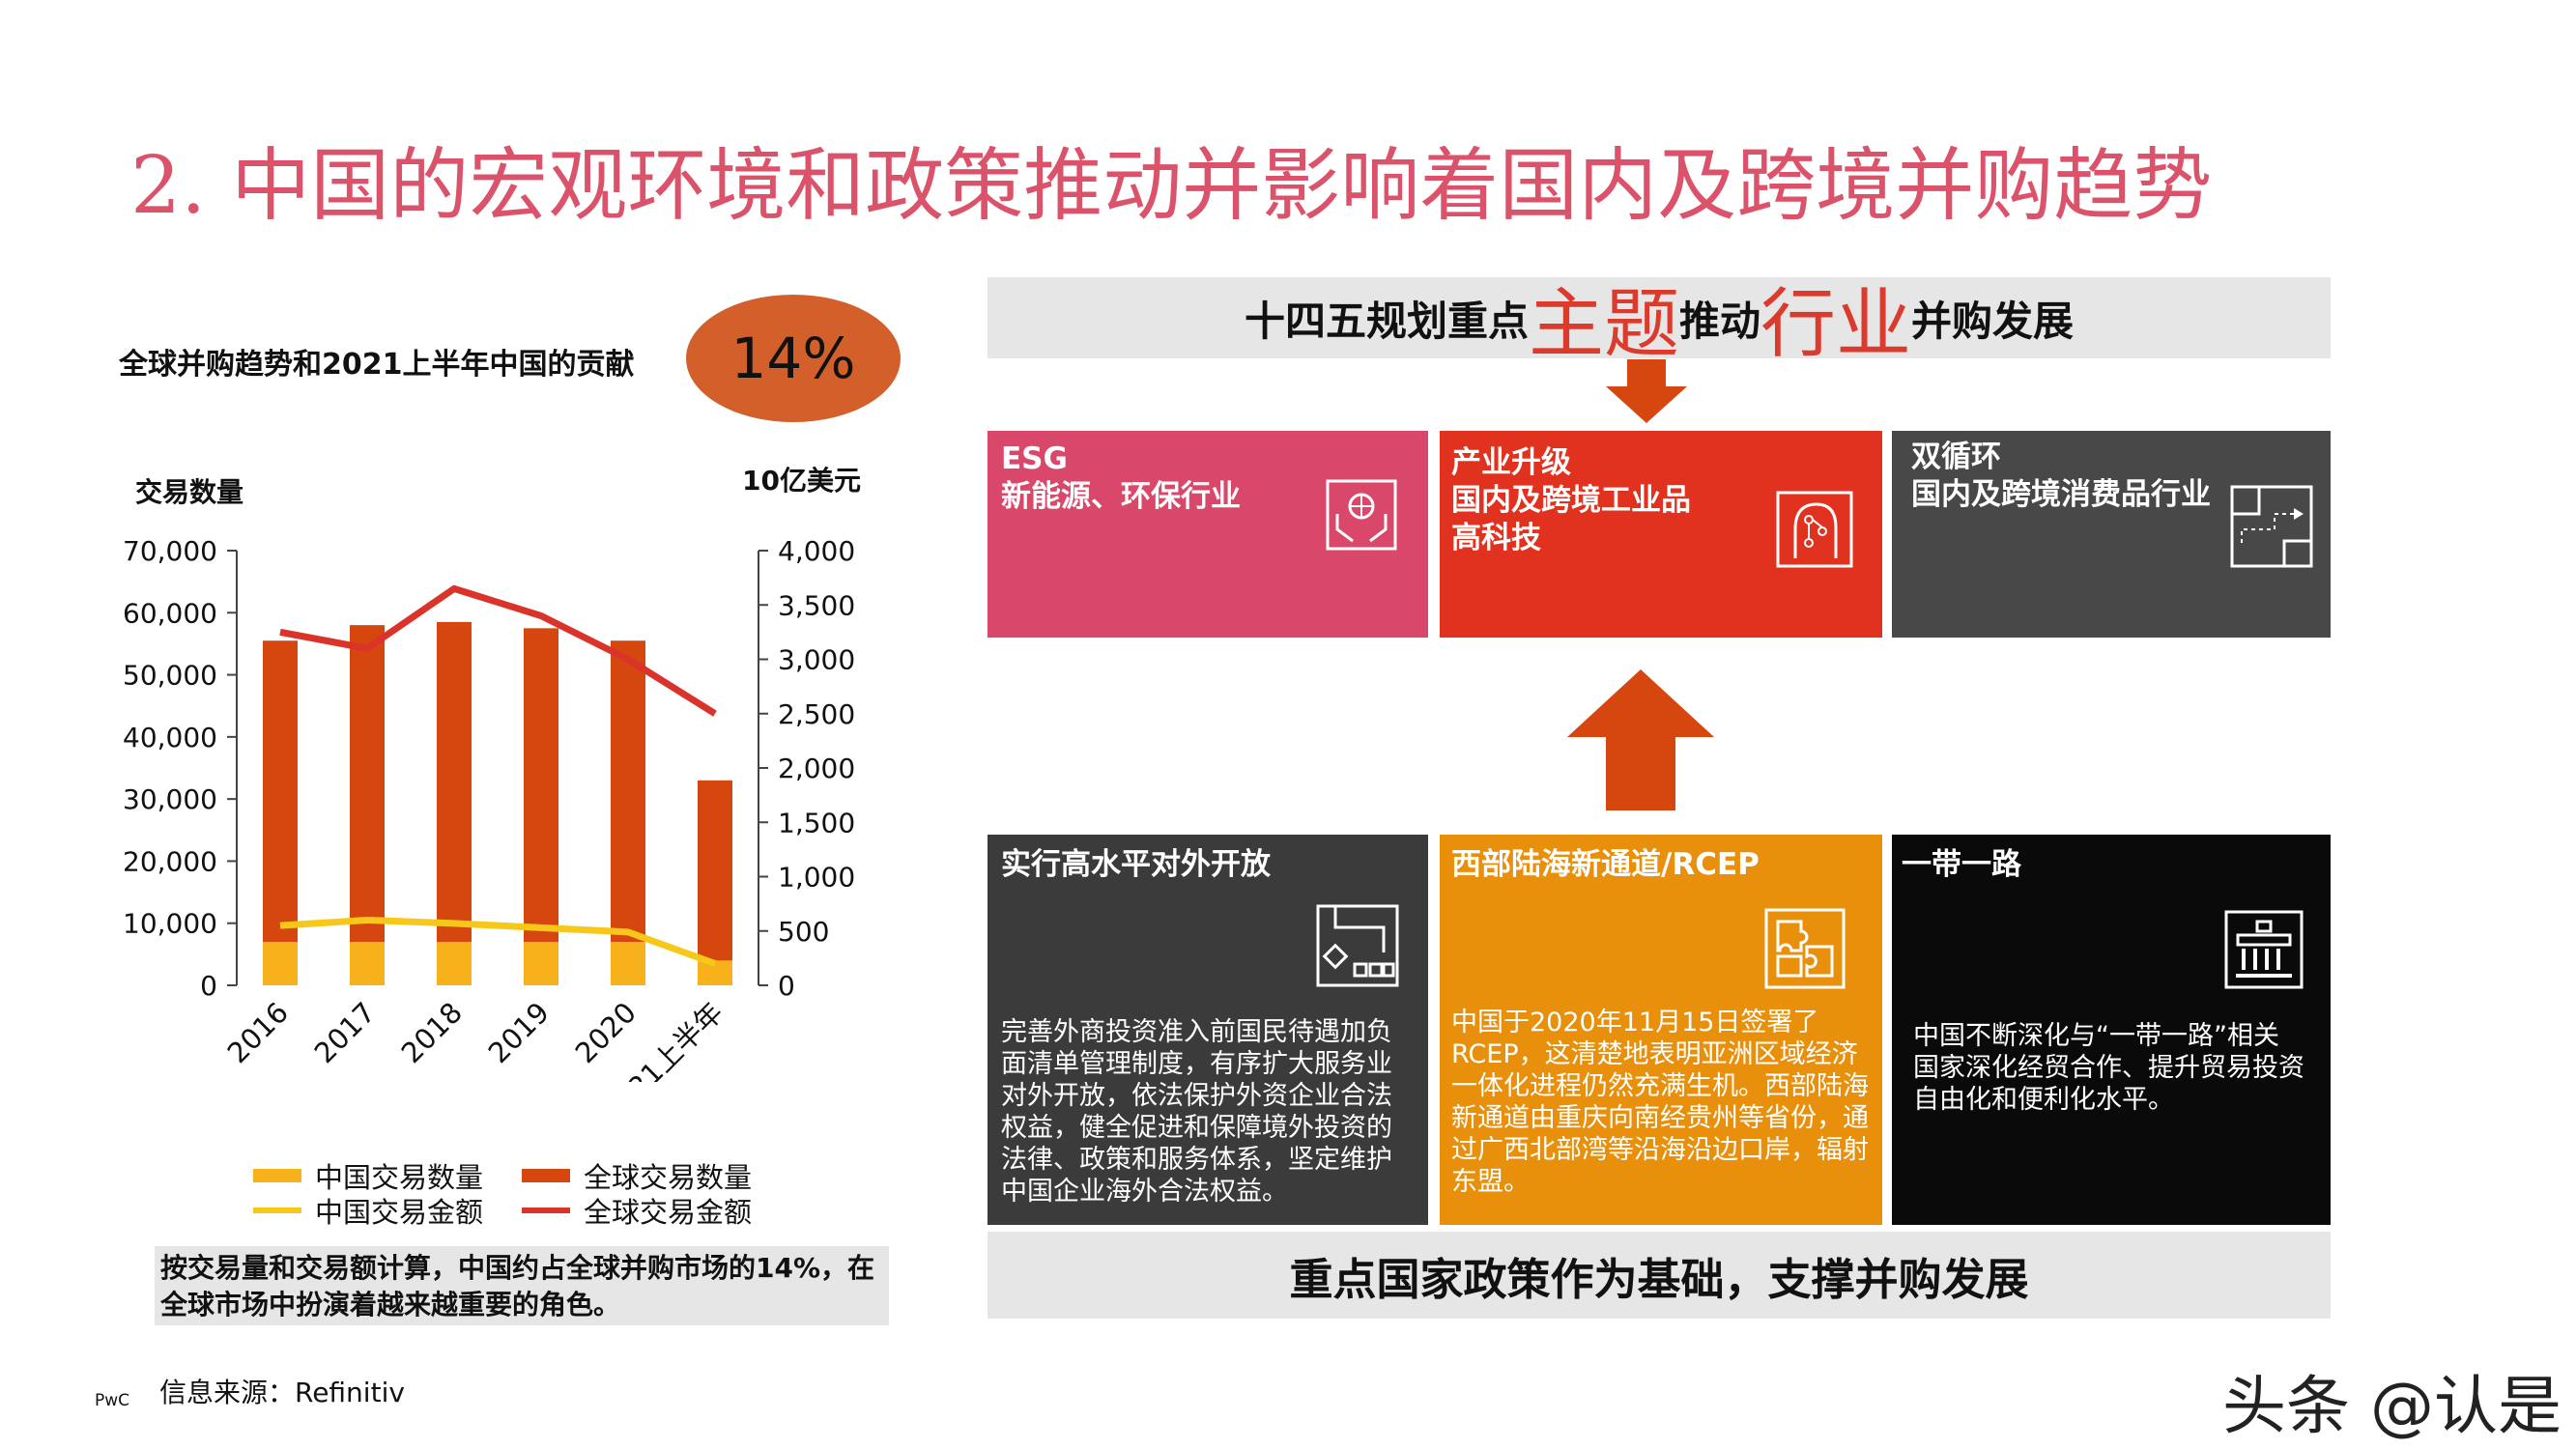  Describe the element at coordinates (794, 358) in the screenshot. I see `china-share-badge: 14%` at that location.